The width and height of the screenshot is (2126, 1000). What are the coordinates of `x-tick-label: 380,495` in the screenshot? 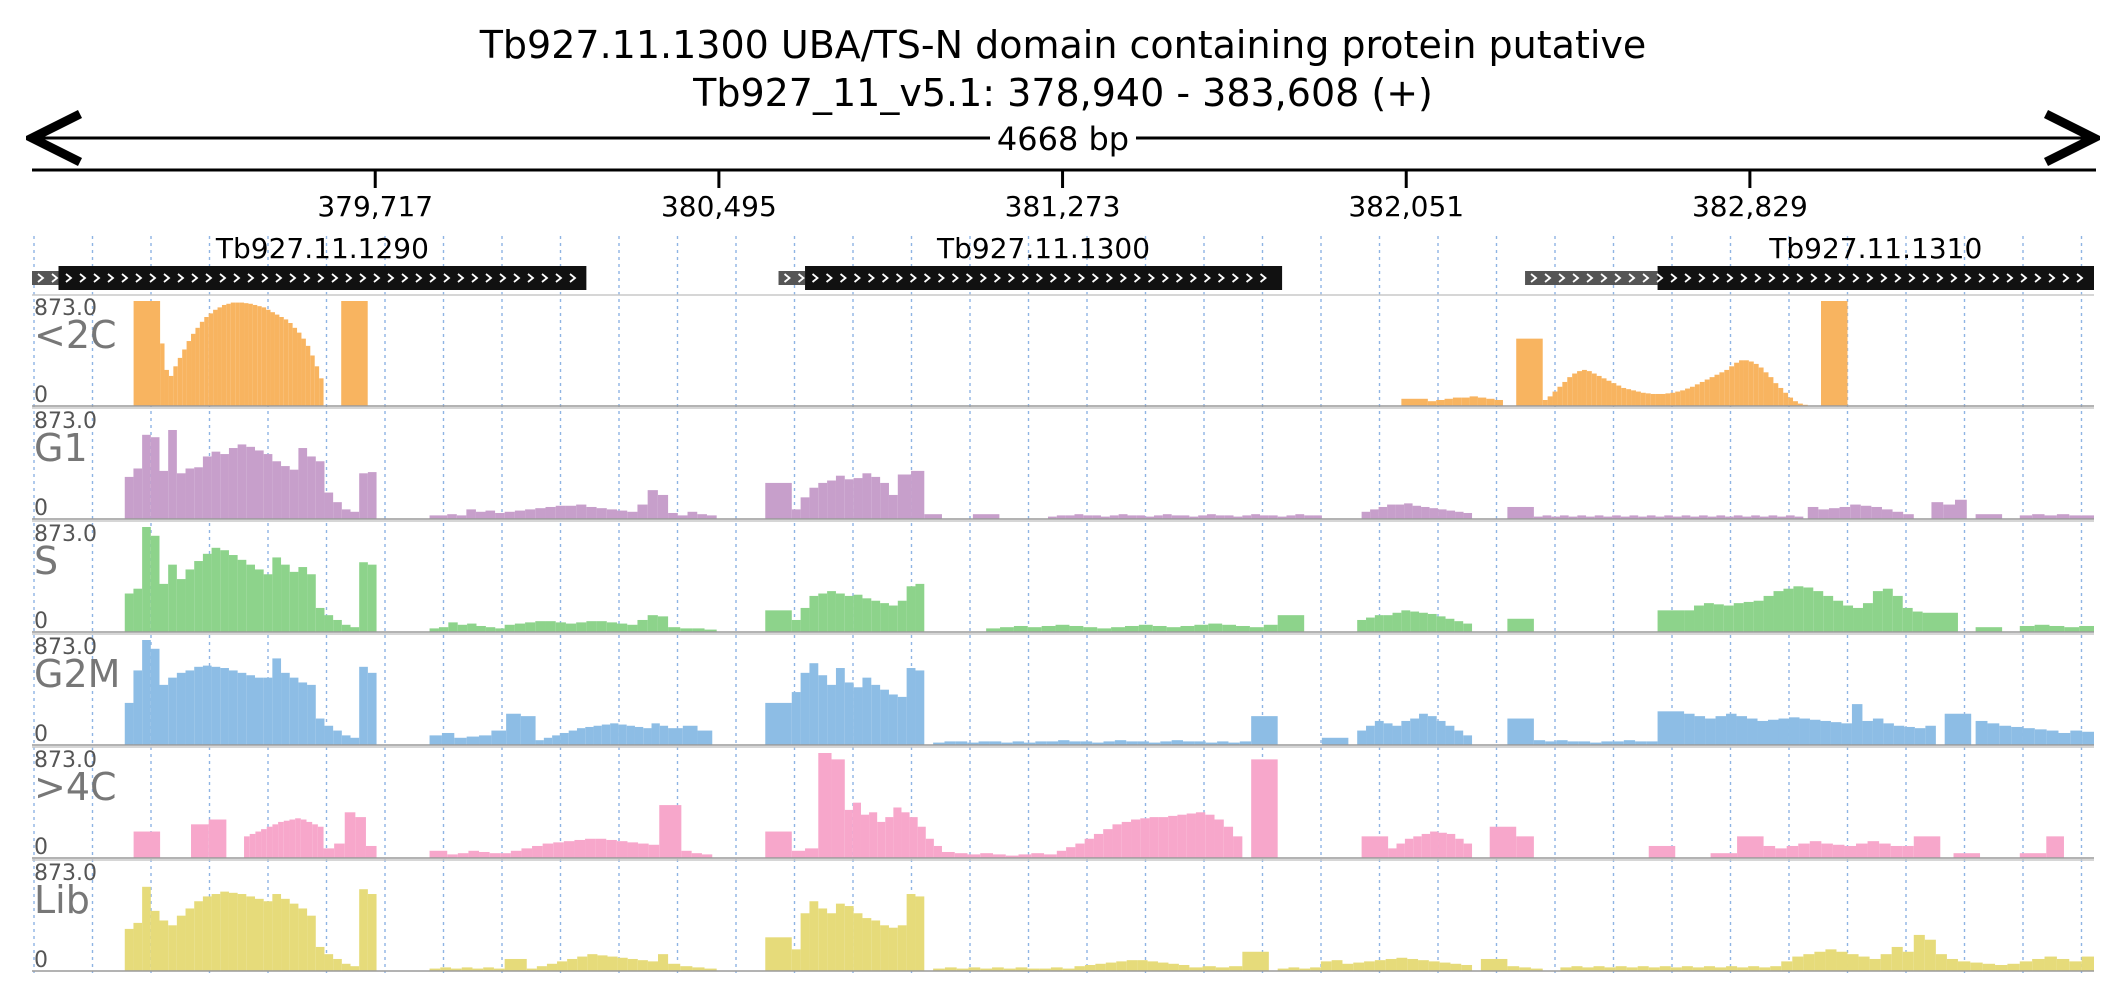 It's located at (719, 206).